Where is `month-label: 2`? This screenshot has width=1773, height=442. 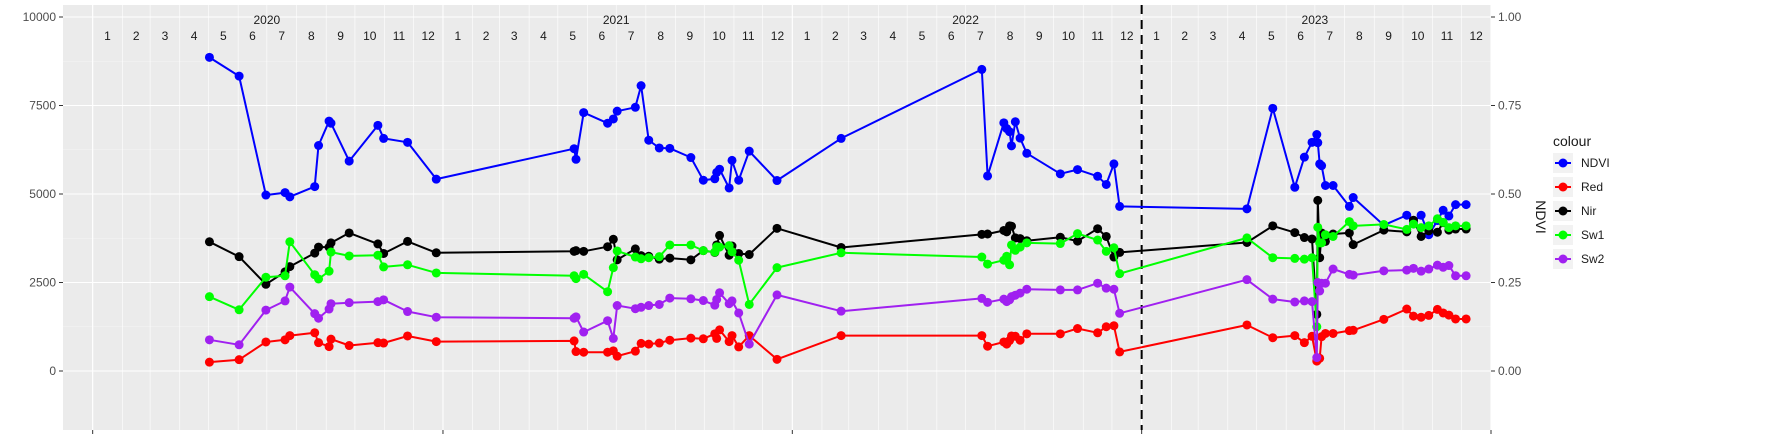 month-label: 2 is located at coordinates (486, 36).